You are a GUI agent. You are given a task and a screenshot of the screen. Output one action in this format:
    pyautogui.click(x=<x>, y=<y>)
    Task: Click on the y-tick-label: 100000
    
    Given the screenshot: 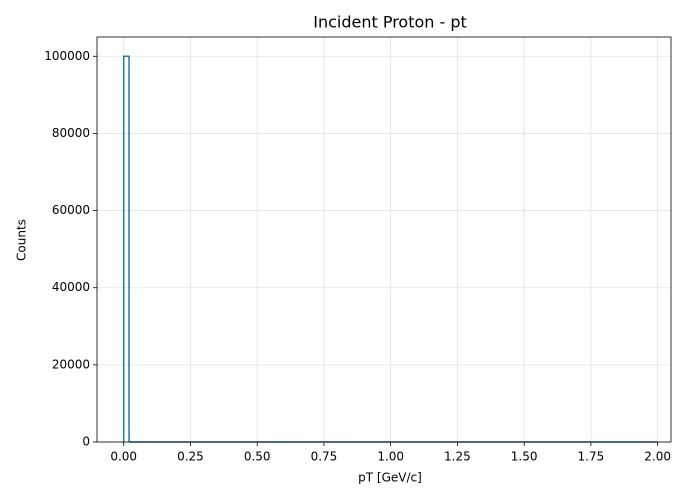 What is the action you would take?
    pyautogui.click(x=67, y=56)
    